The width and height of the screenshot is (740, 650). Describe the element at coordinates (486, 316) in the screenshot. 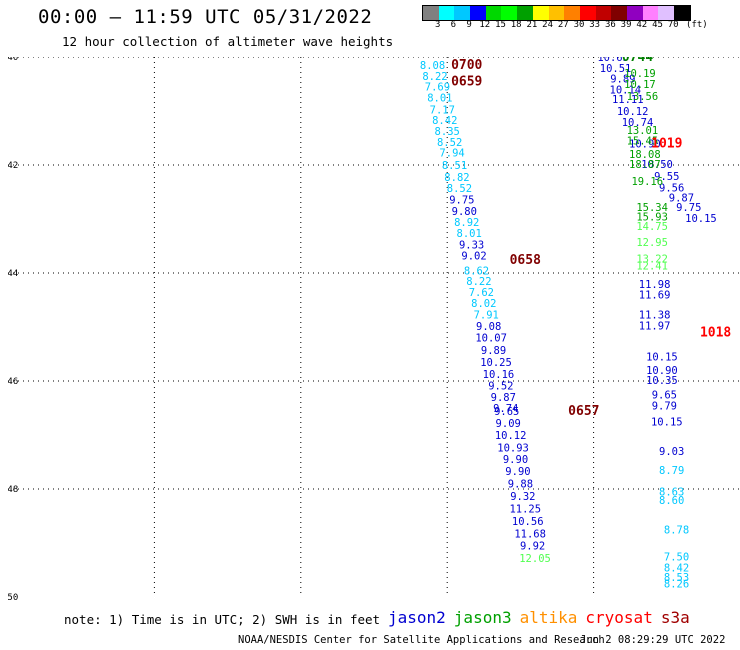

I see `swh-value: 7.91` at that location.